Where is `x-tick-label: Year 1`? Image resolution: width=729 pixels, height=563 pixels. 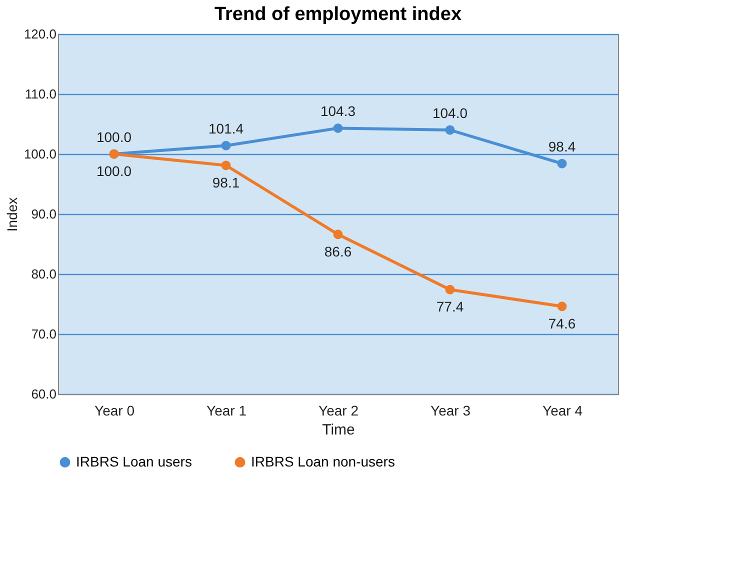
x-tick-label: Year 1 is located at coordinates (226, 410).